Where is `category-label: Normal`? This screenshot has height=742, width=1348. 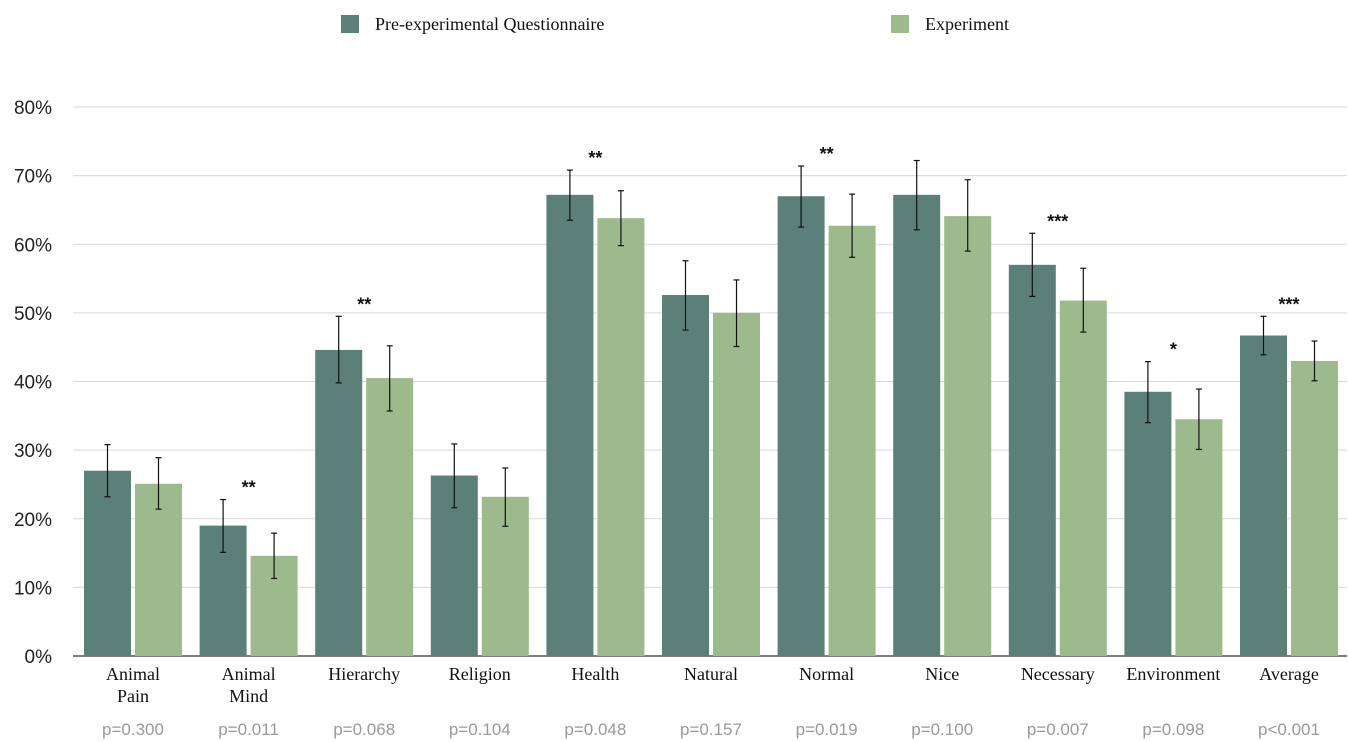
category-label: Normal is located at coordinates (826, 674).